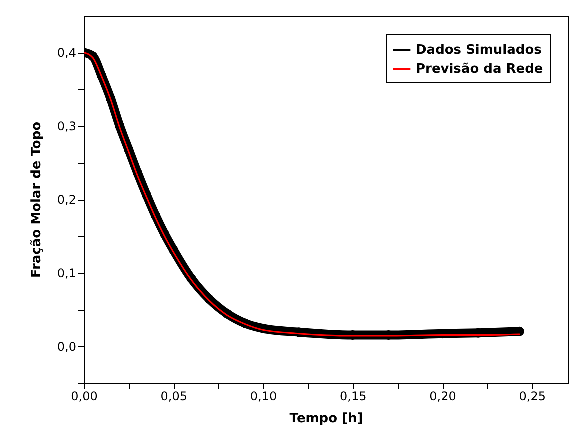 The image size is (570, 438). Describe the element at coordinates (480, 69) in the screenshot. I see `legend-label: Previsão da Rede` at that location.